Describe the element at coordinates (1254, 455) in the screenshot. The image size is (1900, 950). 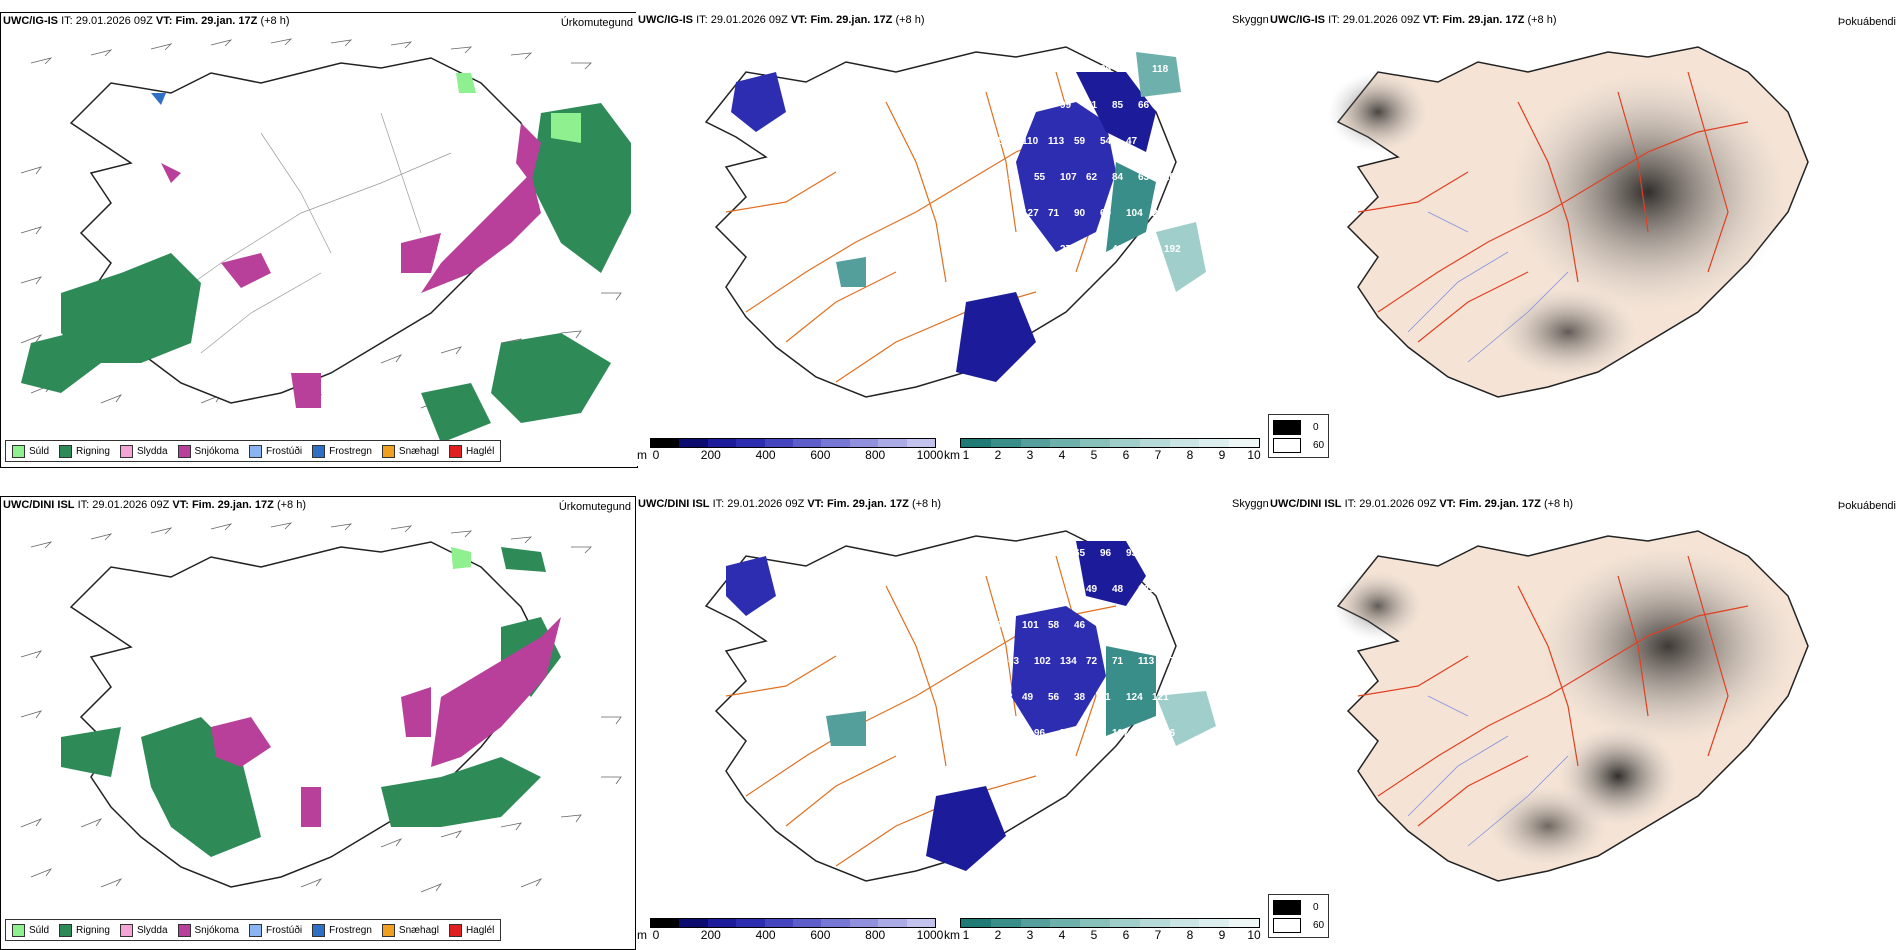
I see `colorbar-tick-label: 10` at that location.